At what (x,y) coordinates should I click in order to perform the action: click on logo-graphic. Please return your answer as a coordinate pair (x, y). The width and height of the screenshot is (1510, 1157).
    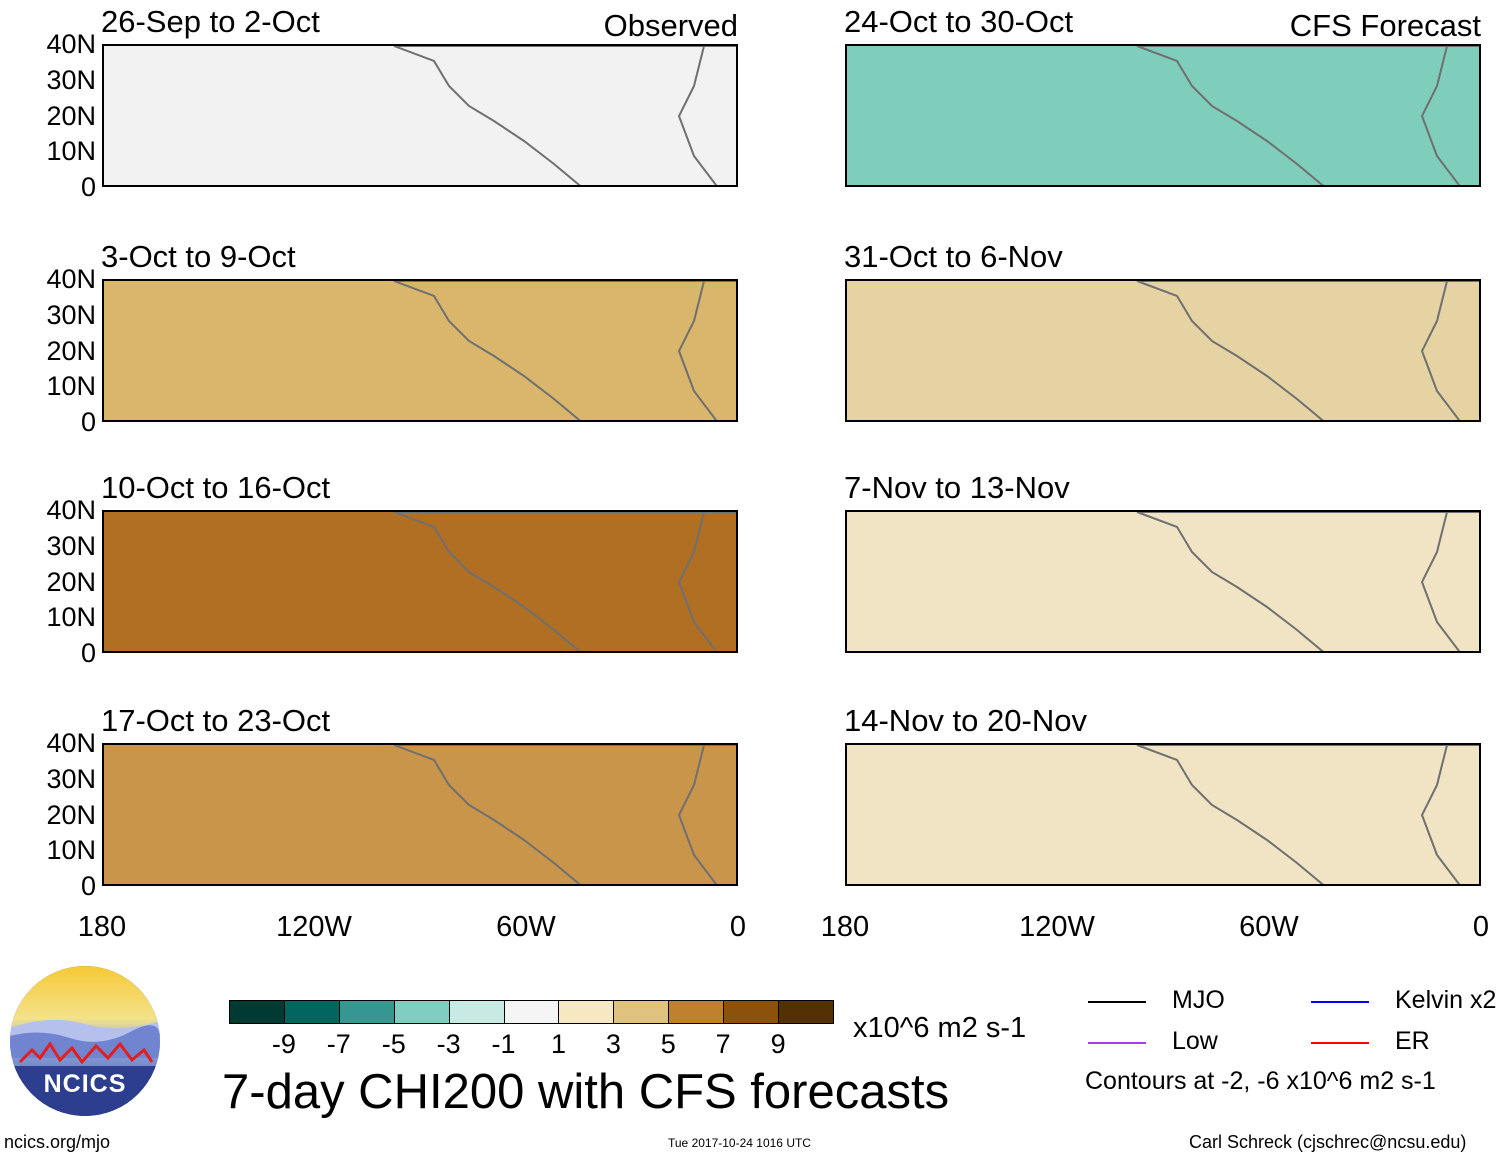
    Looking at the image, I should click on (85, 1041).